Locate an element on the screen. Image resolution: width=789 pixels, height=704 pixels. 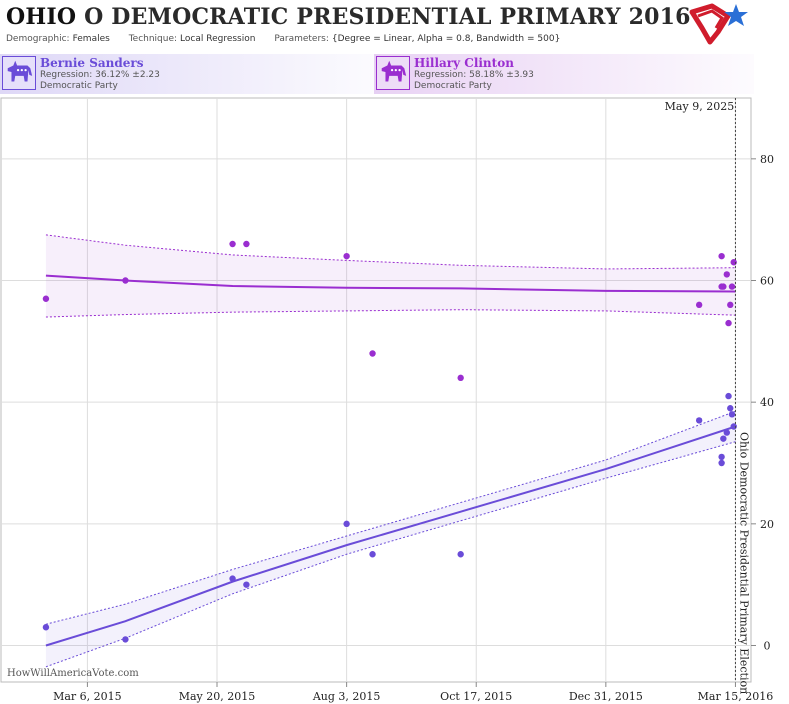
regression-value: Regression: 58.18% ±3.93 is located at coordinates (474, 75).